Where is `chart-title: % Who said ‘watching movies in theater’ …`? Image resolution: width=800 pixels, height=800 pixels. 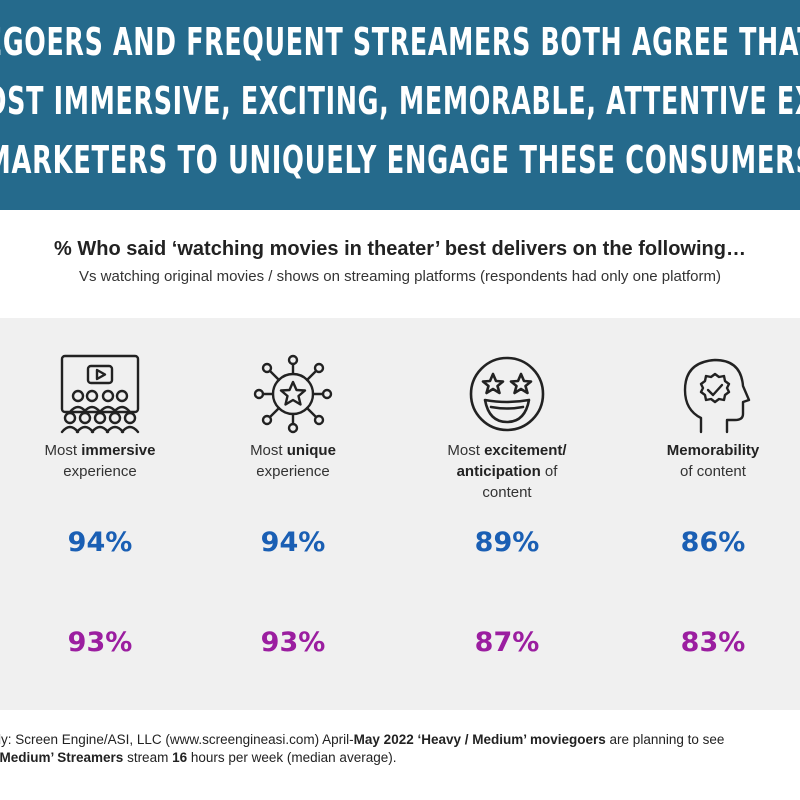 chart-title: % Who said ‘watching movies in theater’ … is located at coordinates (400, 249).